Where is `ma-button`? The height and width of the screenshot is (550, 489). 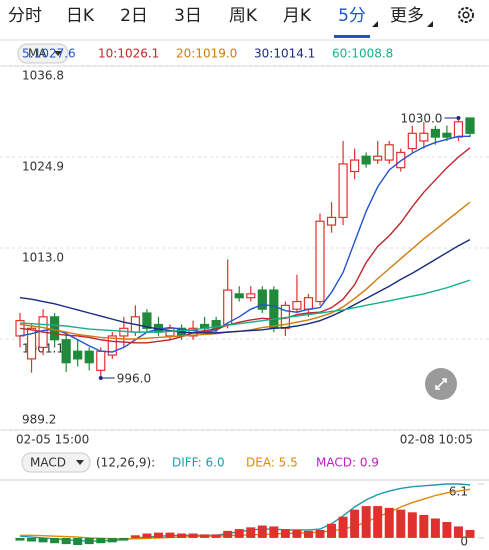
ma-button is located at coordinates (43, 53).